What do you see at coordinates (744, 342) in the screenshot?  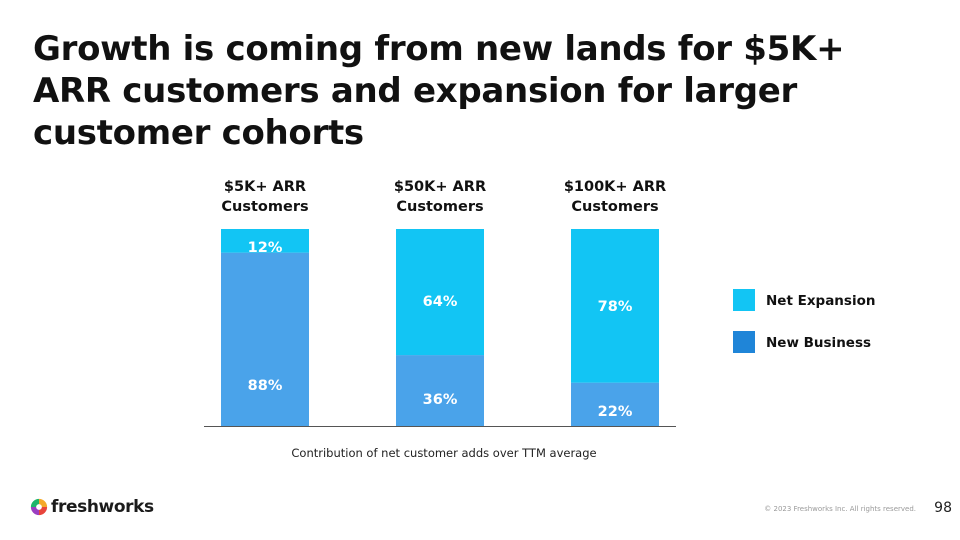 I see `legend-swatch-new-business` at bounding box center [744, 342].